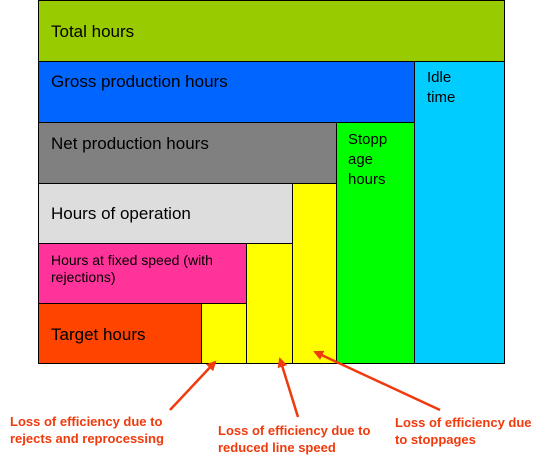 This screenshot has height=475, width=550. What do you see at coordinates (121, 213) in the screenshot?
I see `hours-of-operation-label: Hours of operation` at bounding box center [121, 213].